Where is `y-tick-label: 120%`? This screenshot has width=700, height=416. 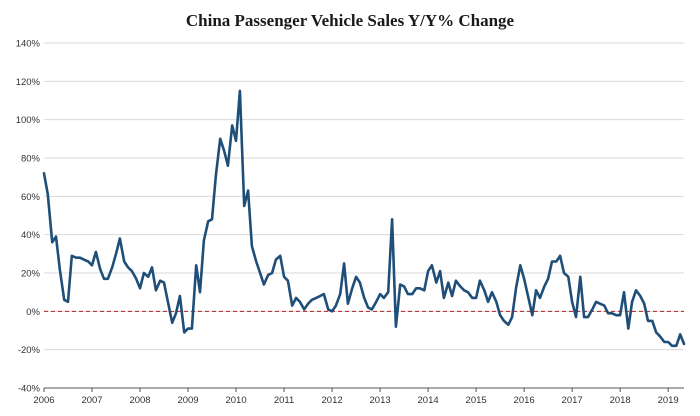 y-tick-label: 120% is located at coordinates (28, 82).